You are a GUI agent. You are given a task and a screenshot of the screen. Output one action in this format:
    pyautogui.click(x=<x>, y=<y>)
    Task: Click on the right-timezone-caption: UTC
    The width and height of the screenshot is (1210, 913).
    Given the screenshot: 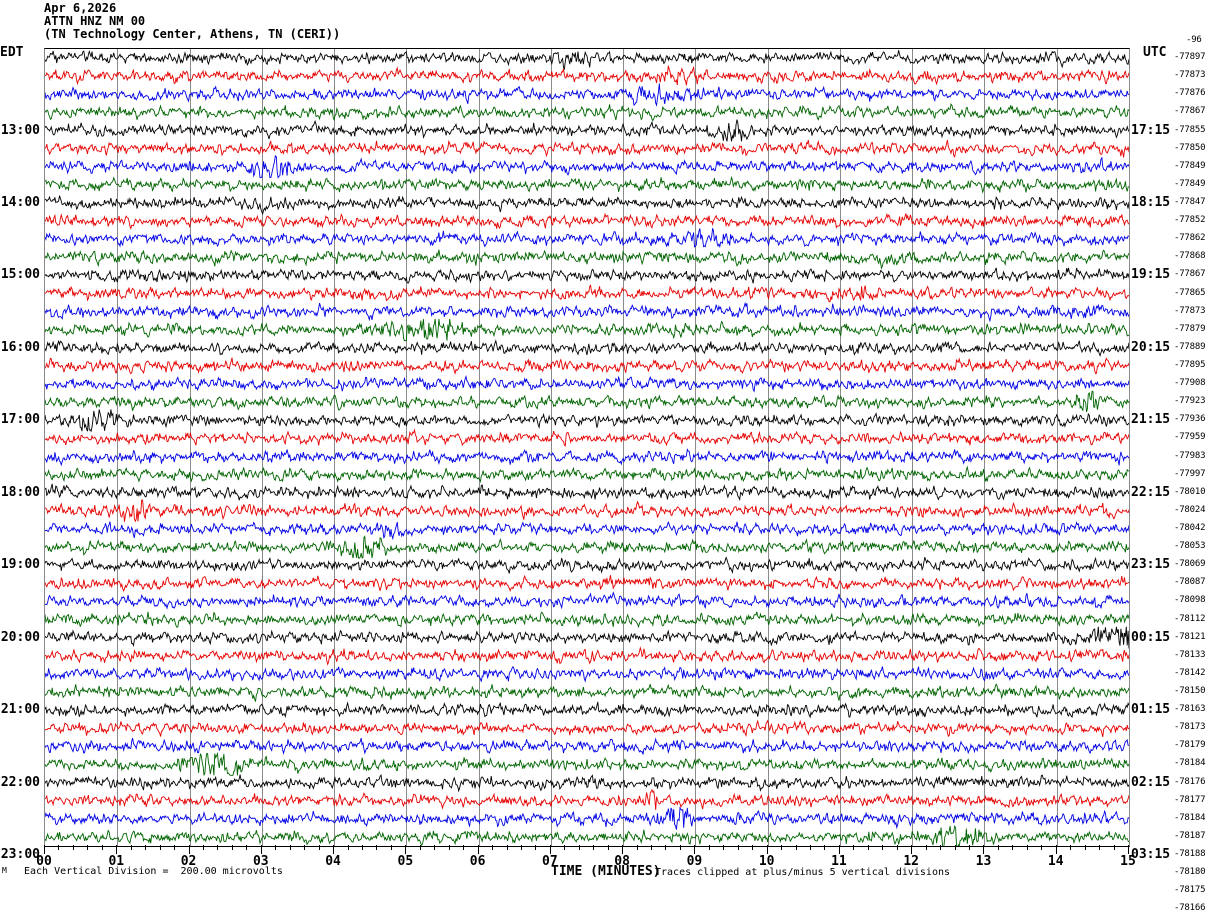 What is the action you would take?
    pyautogui.click(x=1155, y=52)
    